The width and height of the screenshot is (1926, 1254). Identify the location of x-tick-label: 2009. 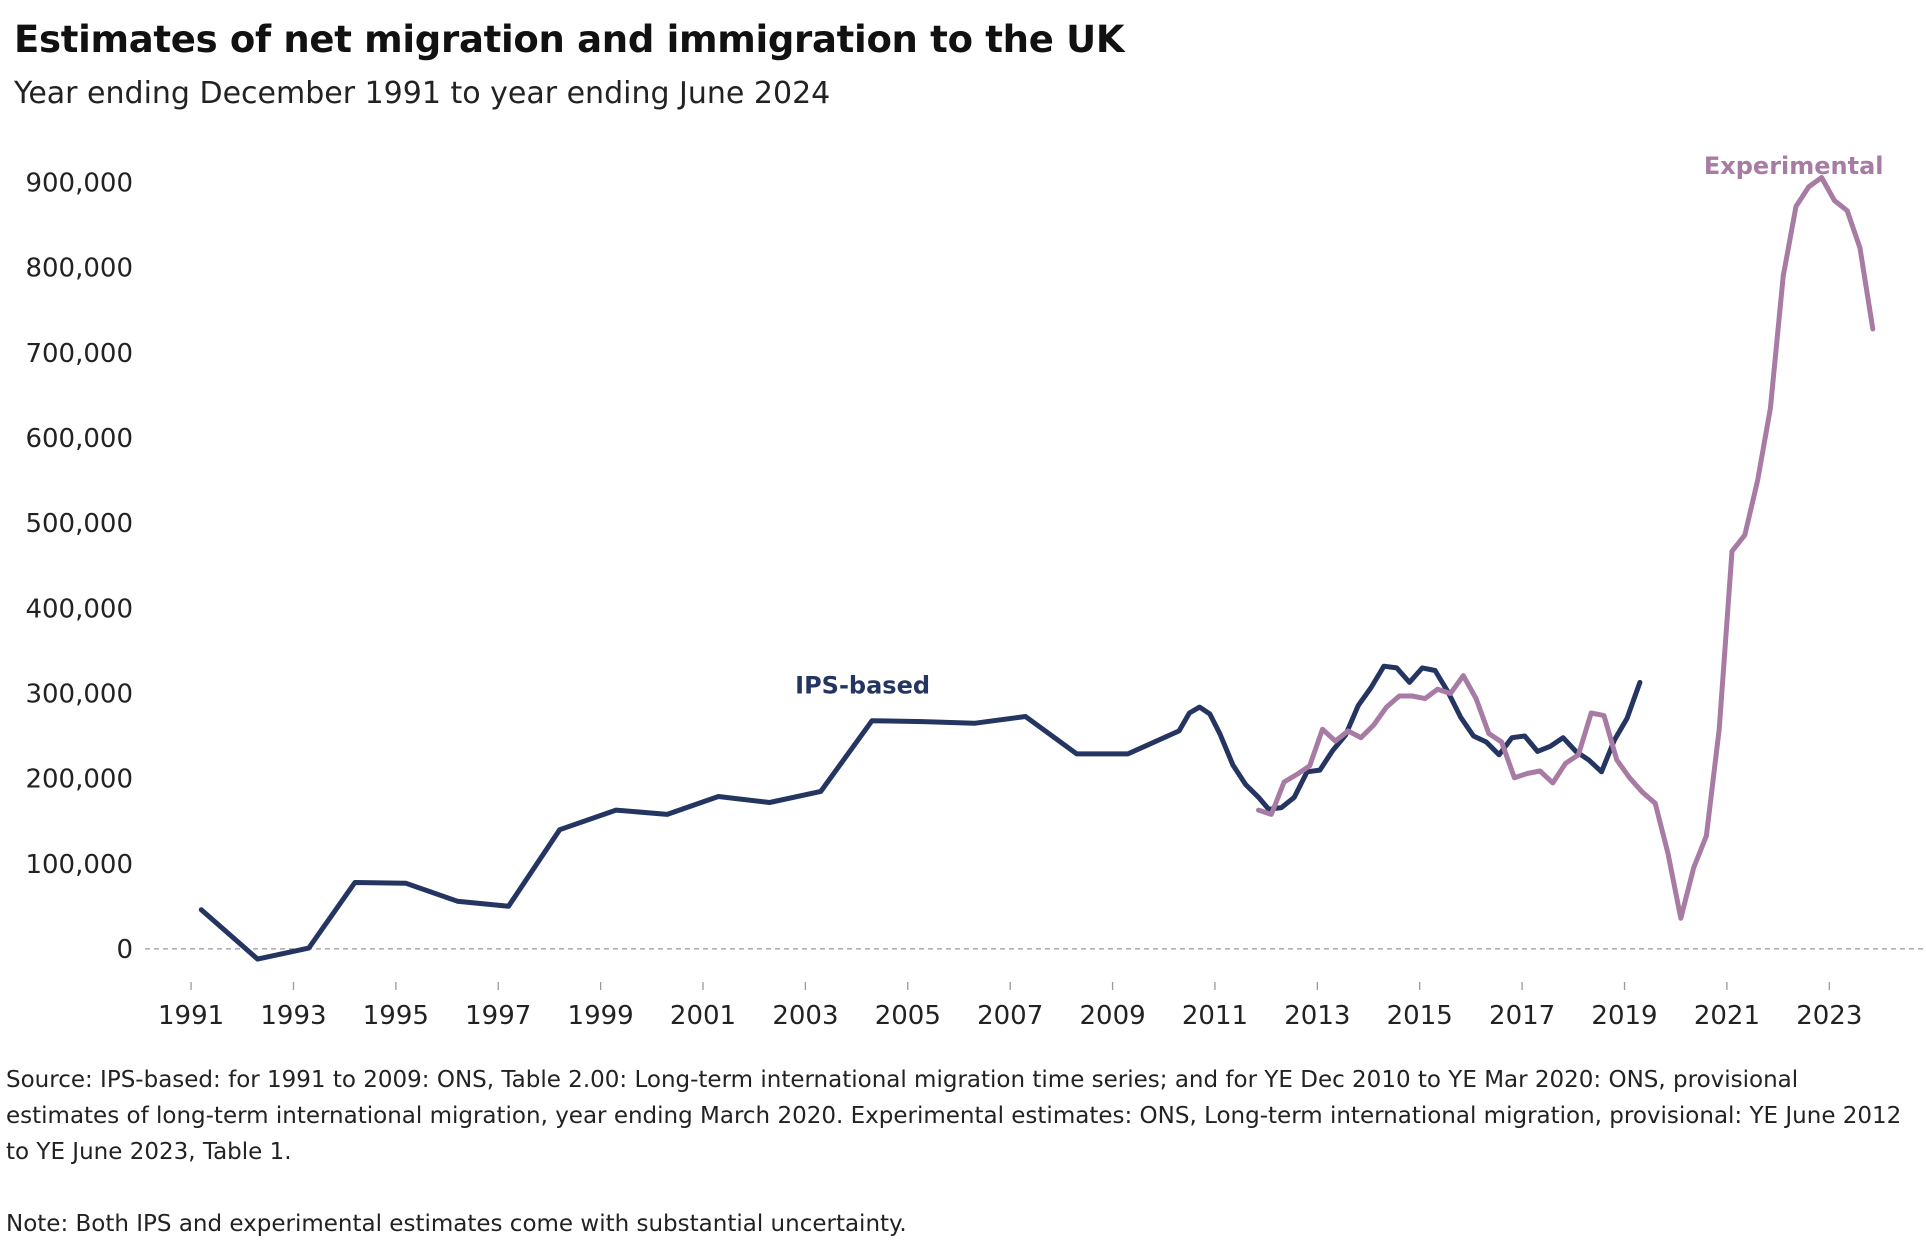
(1112, 1016).